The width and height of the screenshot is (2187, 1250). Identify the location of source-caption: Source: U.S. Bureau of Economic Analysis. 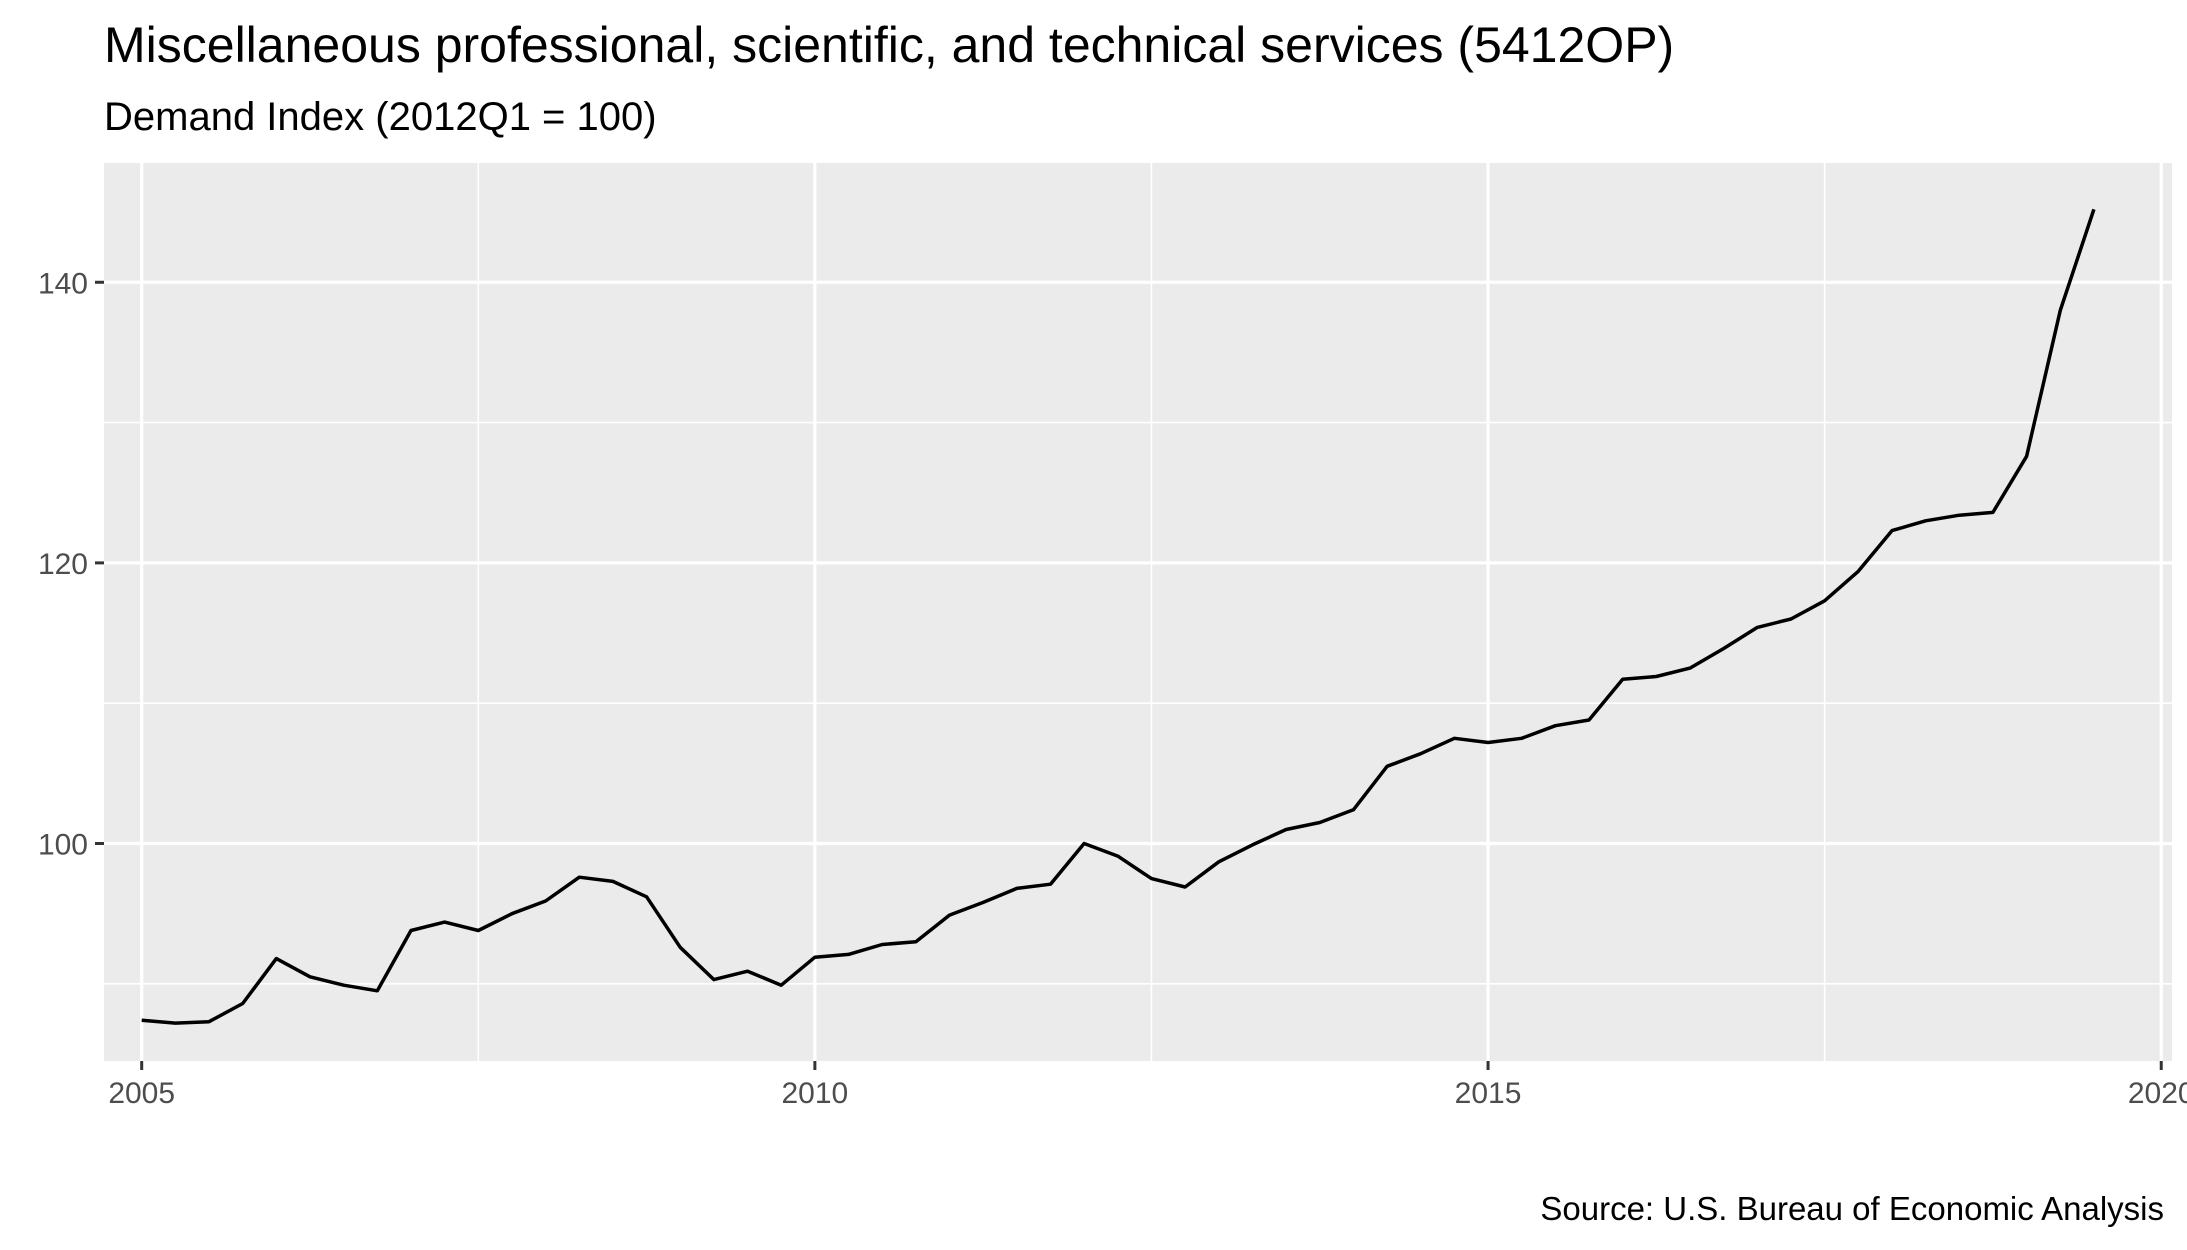
(1852, 1208).